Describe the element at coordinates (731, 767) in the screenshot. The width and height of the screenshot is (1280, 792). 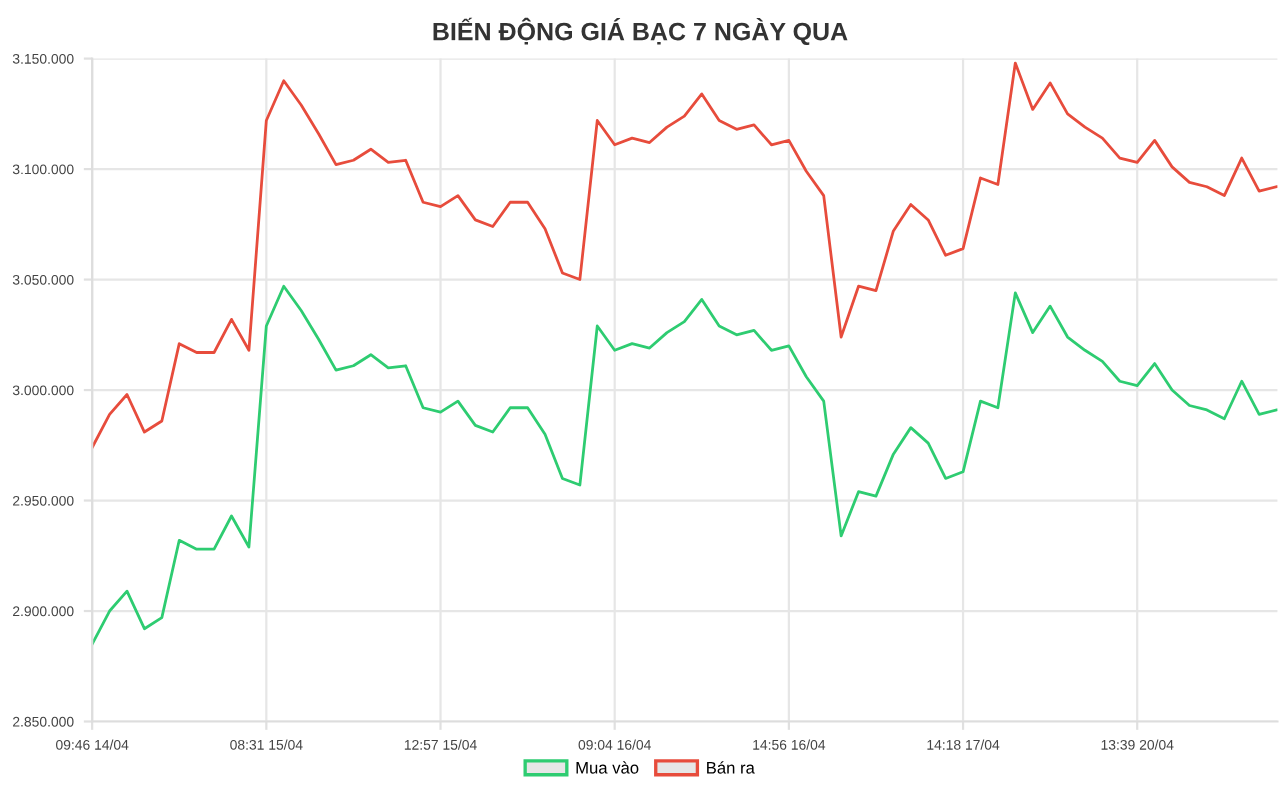
I see `legend-label: Bán ra` at that location.